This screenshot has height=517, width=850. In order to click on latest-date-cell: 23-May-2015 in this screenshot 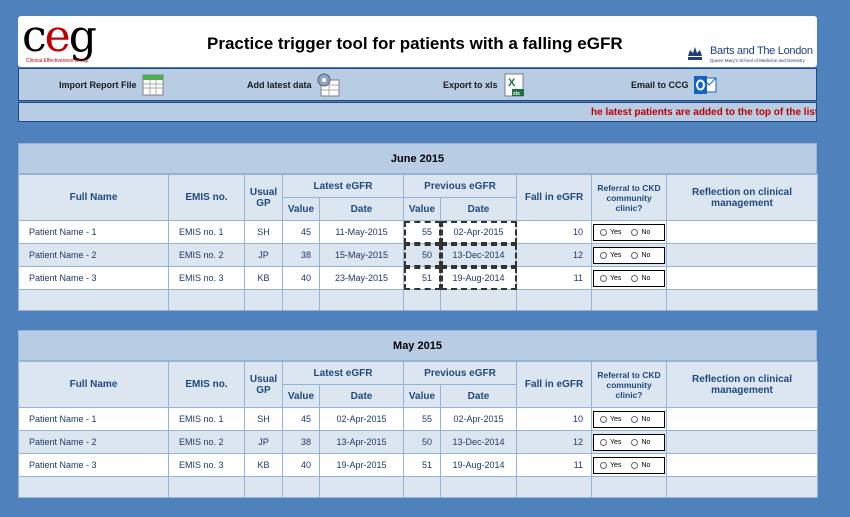, I will do `click(361, 278)`.